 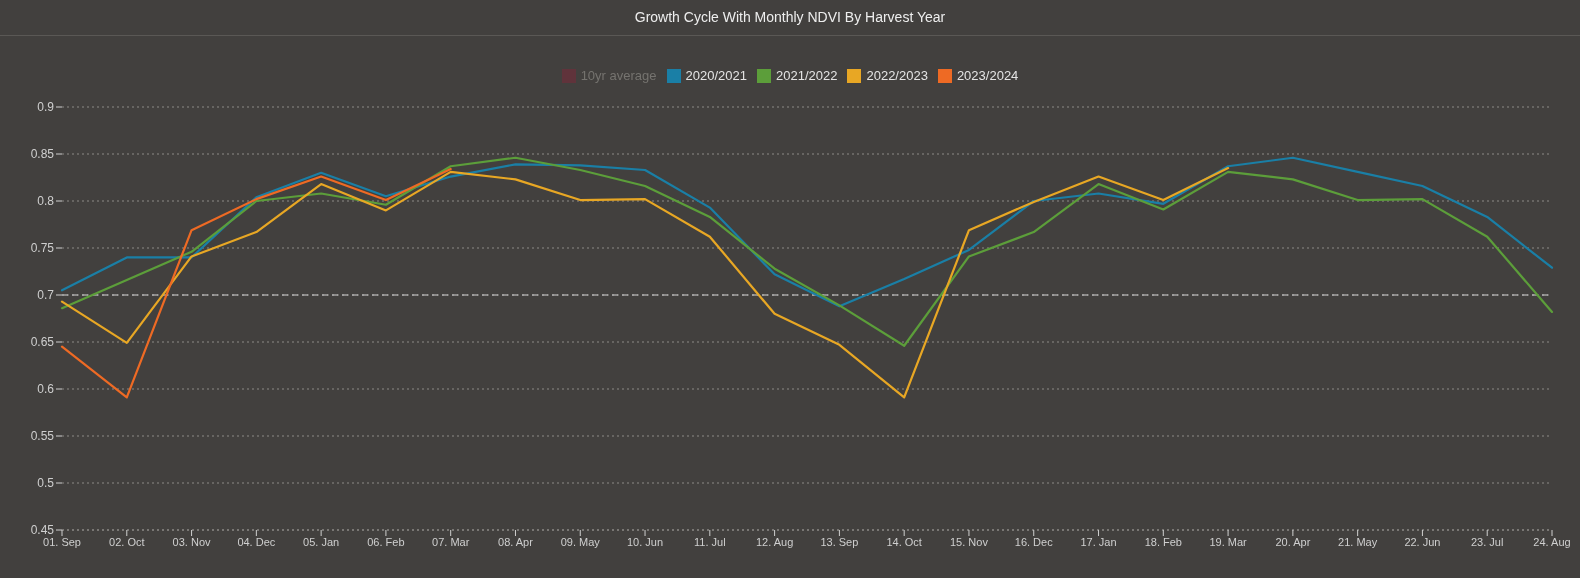 What do you see at coordinates (321, 541) in the screenshot?
I see `x-tick-label: 05. Jan` at bounding box center [321, 541].